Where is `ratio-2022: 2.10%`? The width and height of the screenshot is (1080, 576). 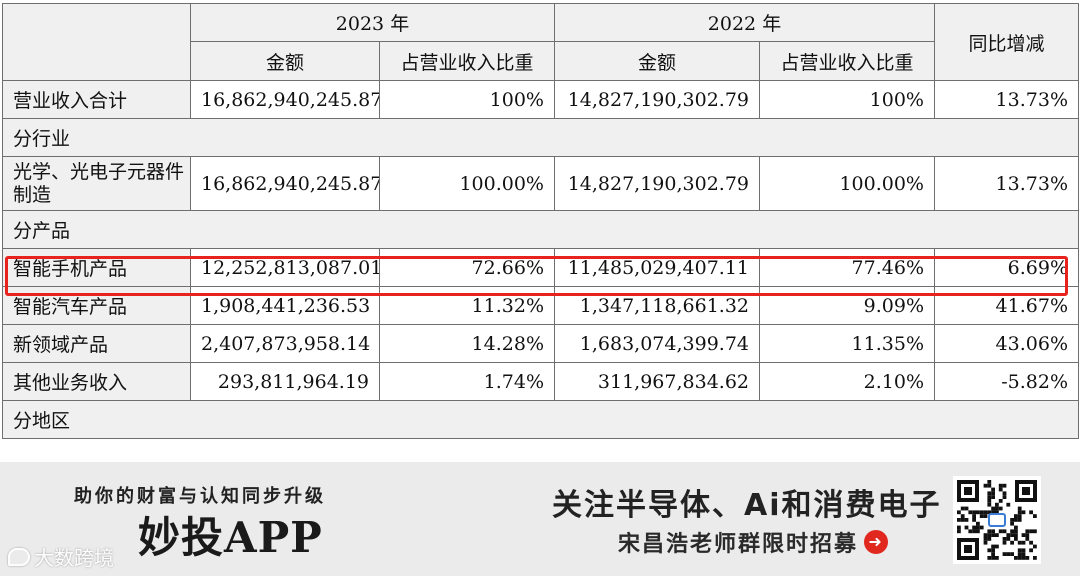 ratio-2022: 2.10% is located at coordinates (847, 381).